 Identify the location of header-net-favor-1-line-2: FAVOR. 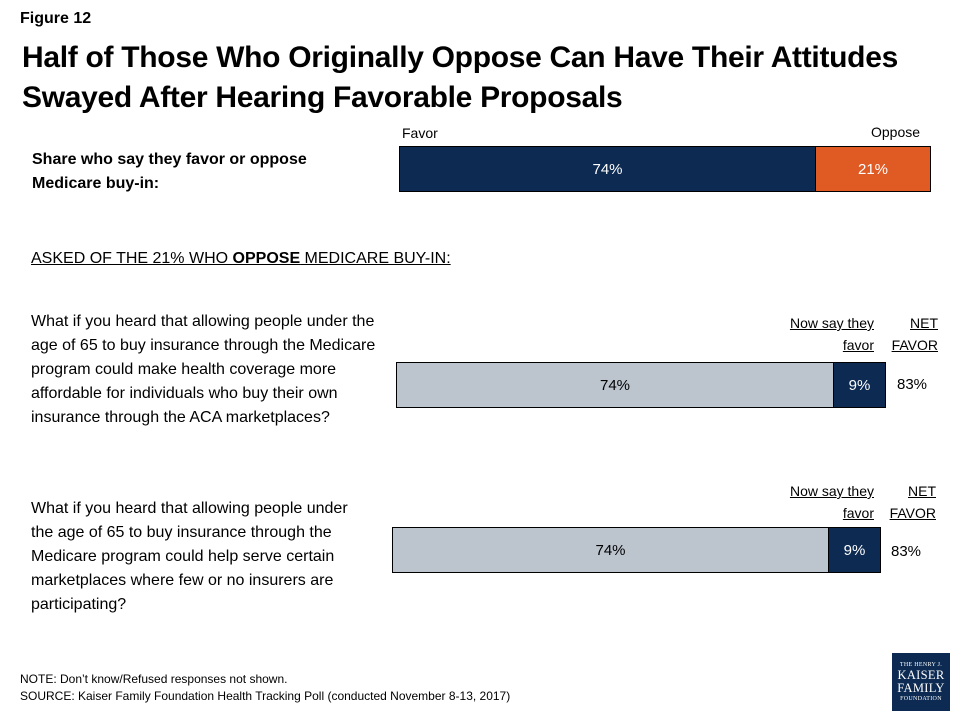
(914, 345).